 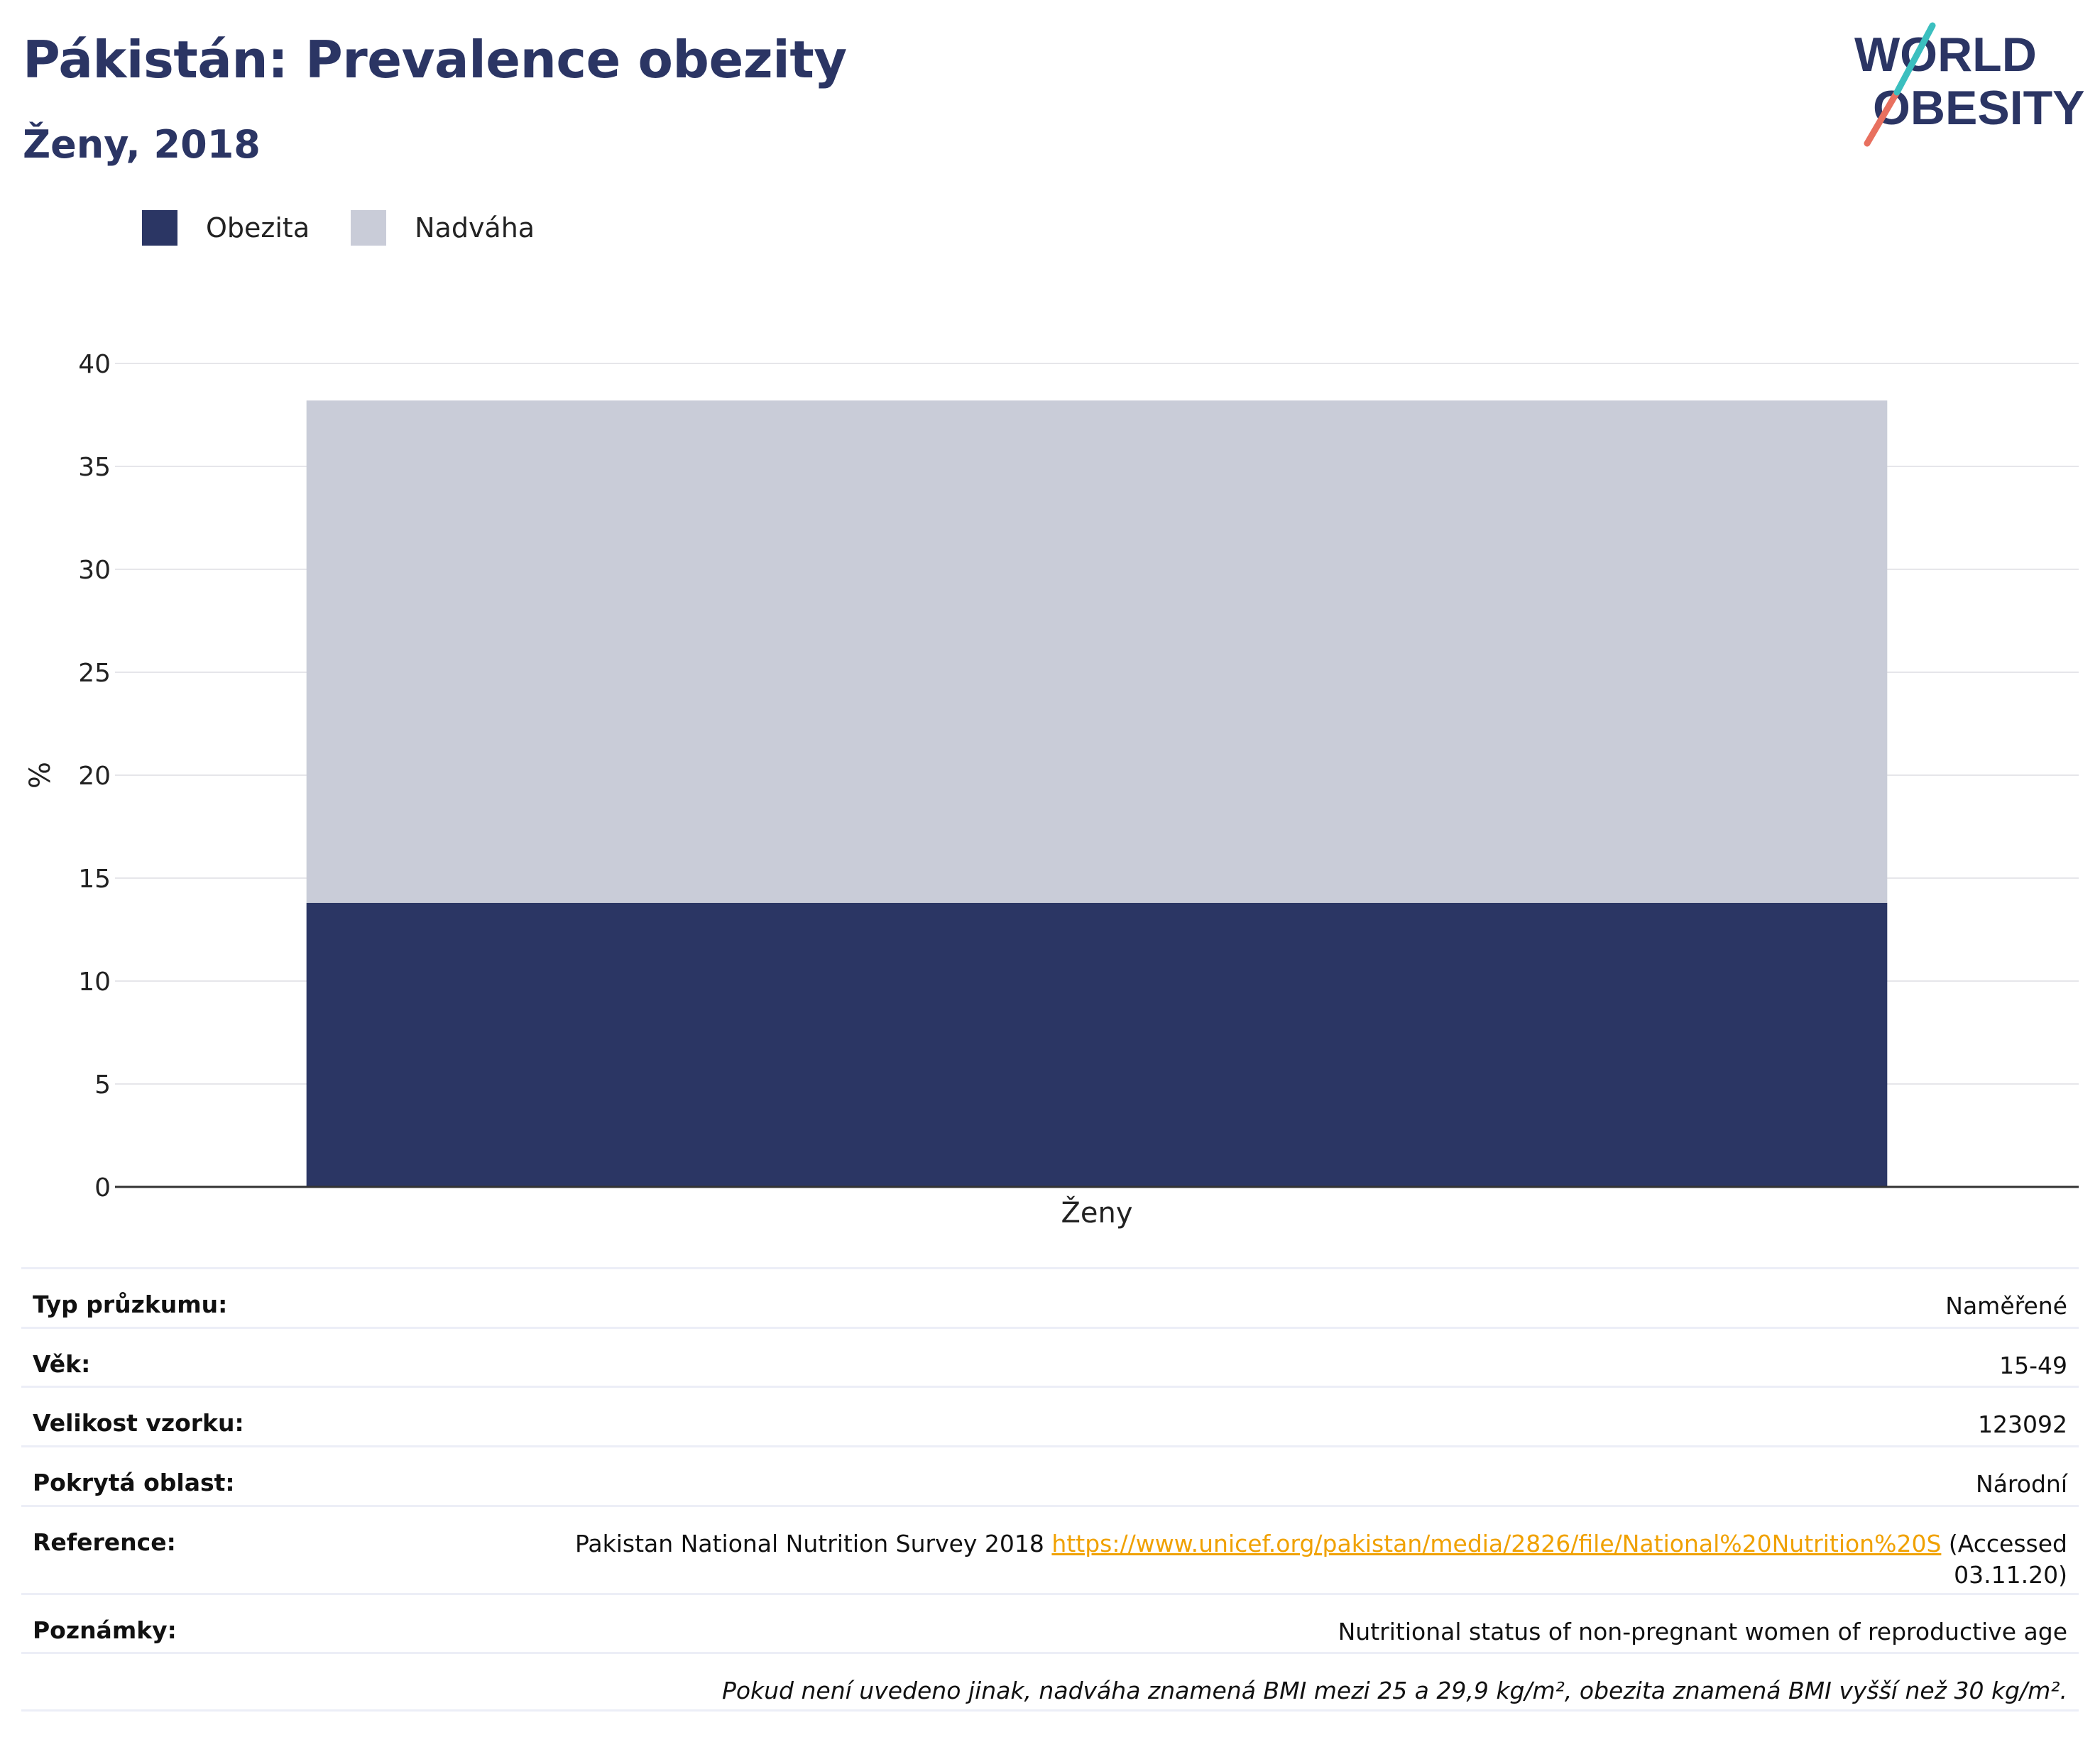 I want to click on legend-label-obesity: Obezita, so click(x=258, y=227).